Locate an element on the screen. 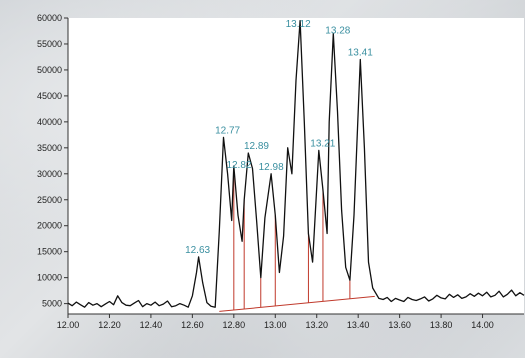  y-tick-label: 45000 is located at coordinates (49, 96).